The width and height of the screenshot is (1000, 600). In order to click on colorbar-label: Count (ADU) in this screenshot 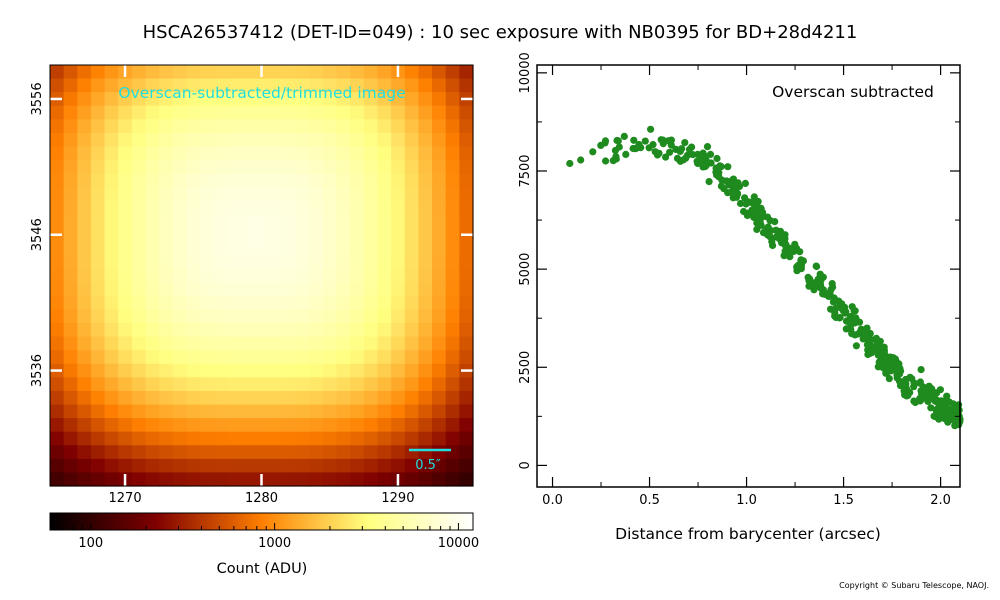, I will do `click(262, 569)`.